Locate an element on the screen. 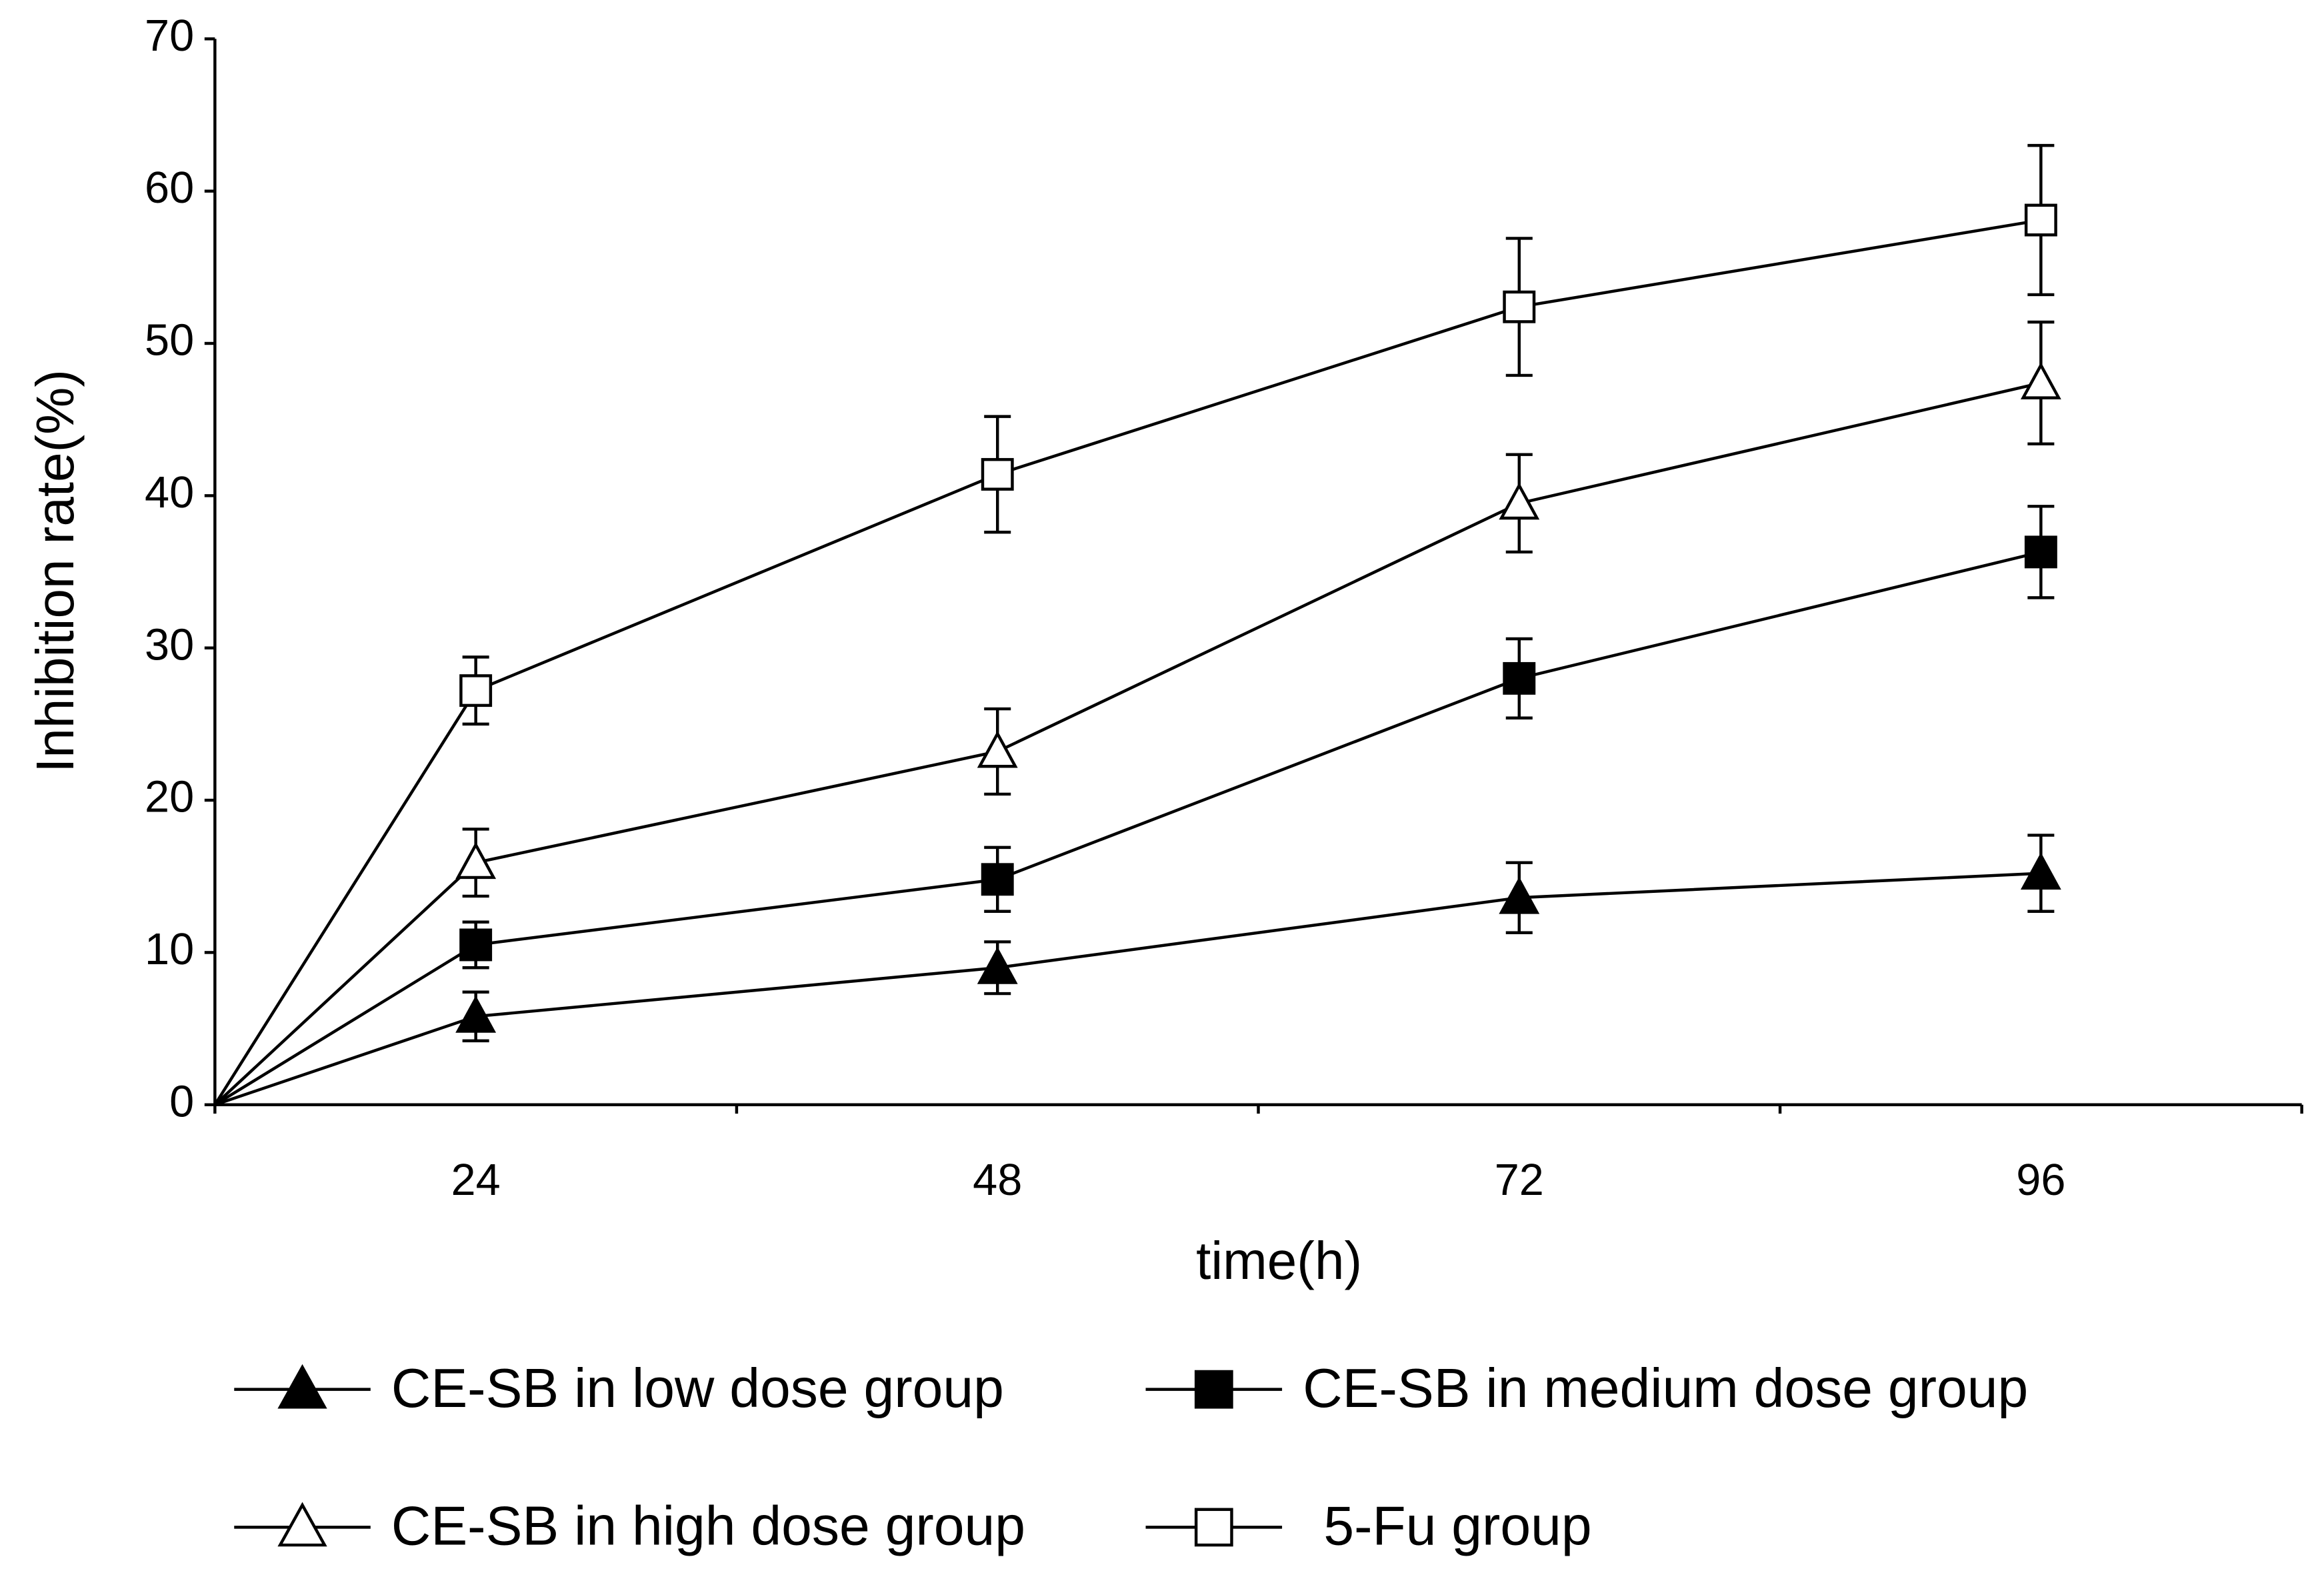  x-tick-label: 24 is located at coordinates (476, 1180).